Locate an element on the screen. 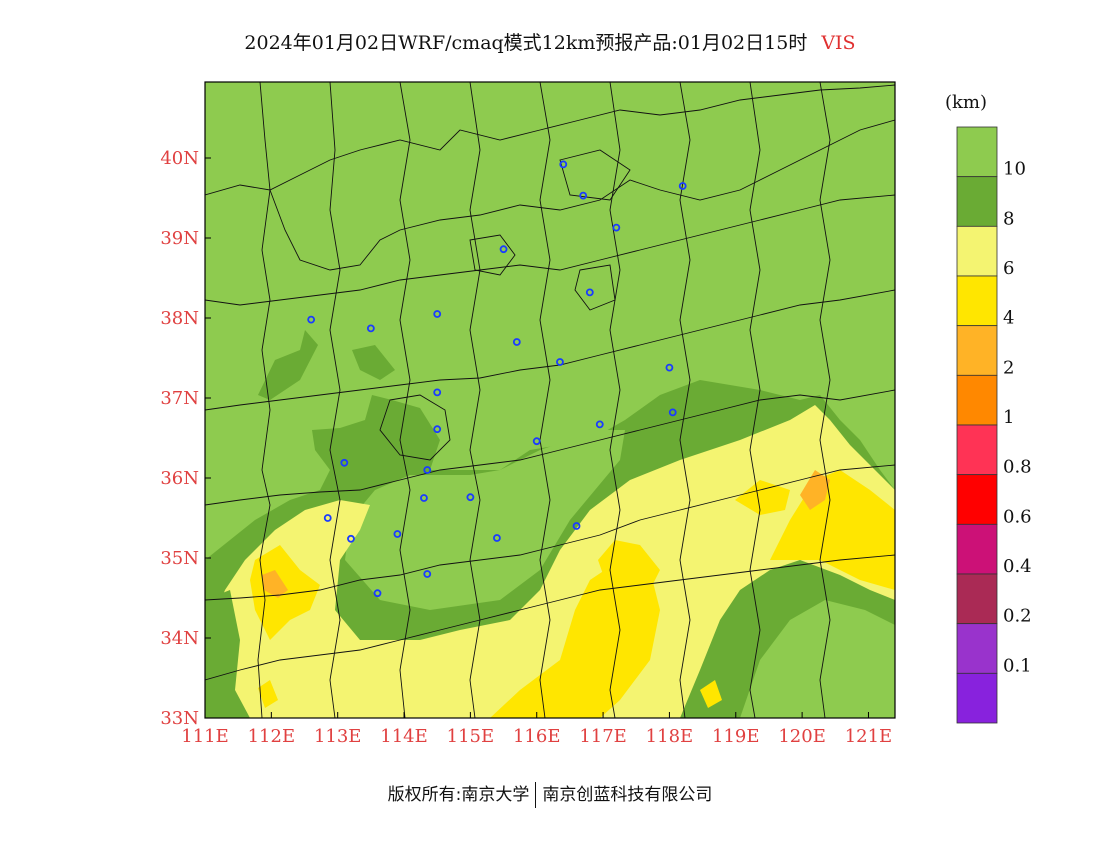 Image resolution: width=1100 pixels, height=850 pixels. vis-zone-4km-dot1 is located at coordinates (268, 694).